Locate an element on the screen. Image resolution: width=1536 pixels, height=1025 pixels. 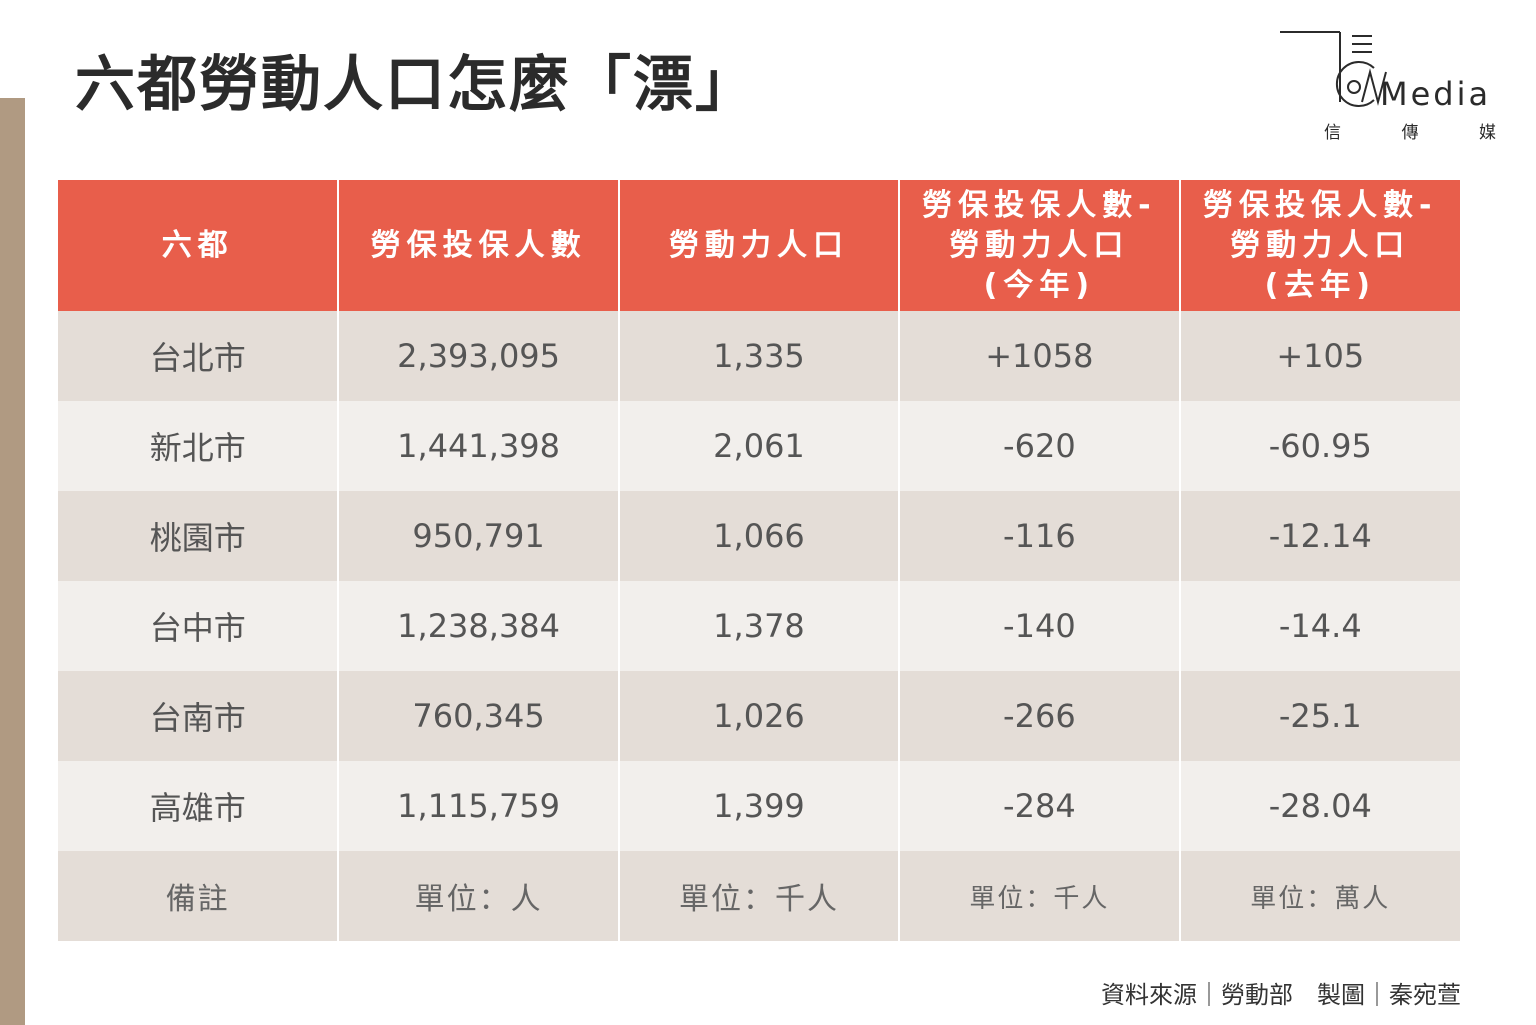
table-row: 桃園市 950,791 1,066 -116 -12.14 is located at coordinates (759, 536).